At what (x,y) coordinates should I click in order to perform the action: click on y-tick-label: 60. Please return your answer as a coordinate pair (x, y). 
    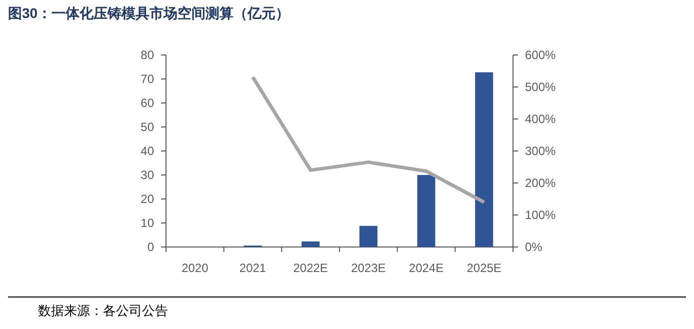
    Looking at the image, I should click on (147, 103).